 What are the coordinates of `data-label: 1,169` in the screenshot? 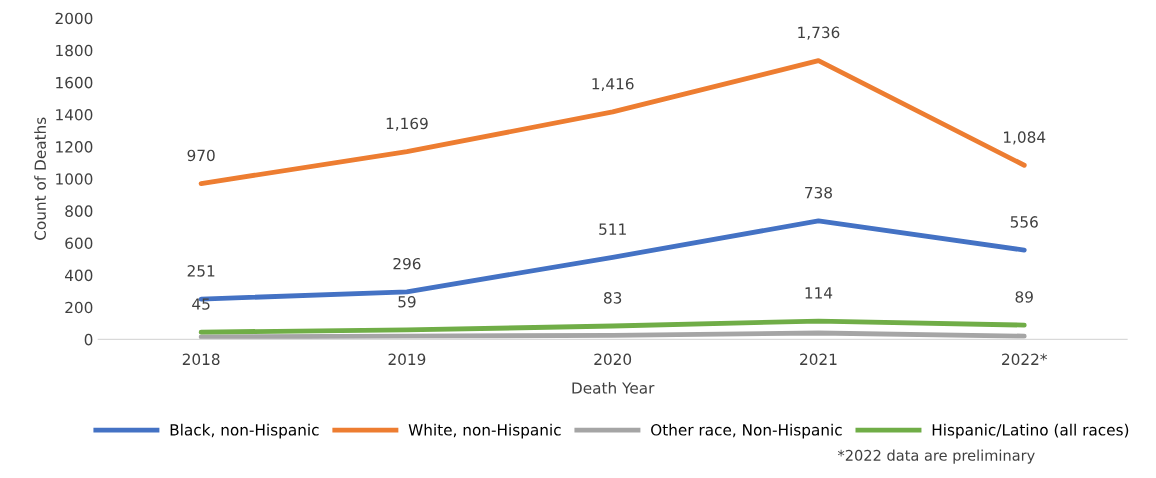 It's located at (407, 124).